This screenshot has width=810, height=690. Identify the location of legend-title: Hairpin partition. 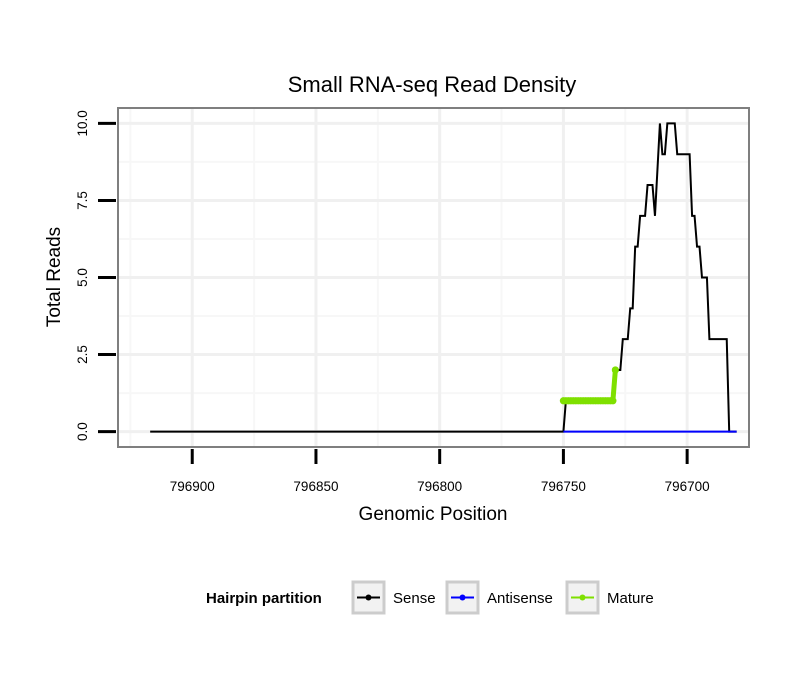
(264, 598).